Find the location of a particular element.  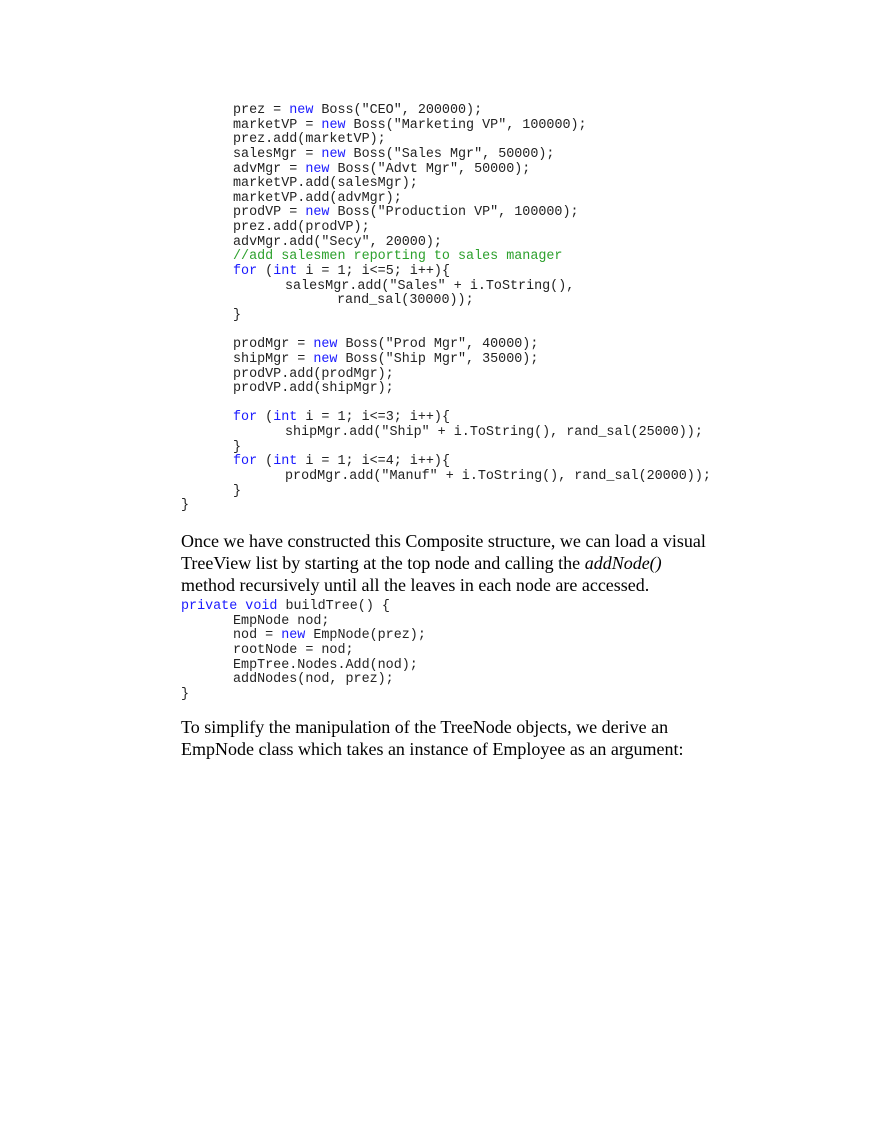

code-token: i = 1; i<=5; i++){ is located at coordinates (373, 272).